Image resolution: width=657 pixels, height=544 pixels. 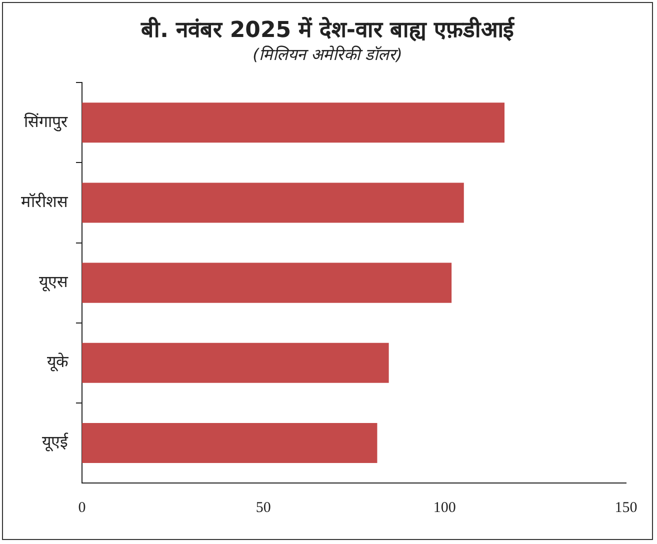 I want to click on chart-title: बी. नवंबर 2025 में देश-वार बाह्य एफ़डीआई, so click(x=328, y=29).